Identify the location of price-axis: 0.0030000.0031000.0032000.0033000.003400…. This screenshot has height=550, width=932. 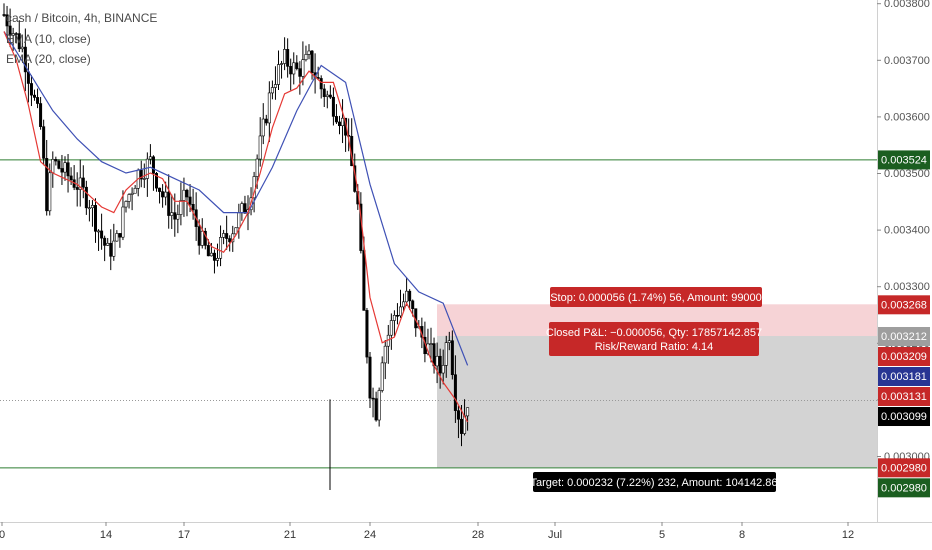
(903, 261).